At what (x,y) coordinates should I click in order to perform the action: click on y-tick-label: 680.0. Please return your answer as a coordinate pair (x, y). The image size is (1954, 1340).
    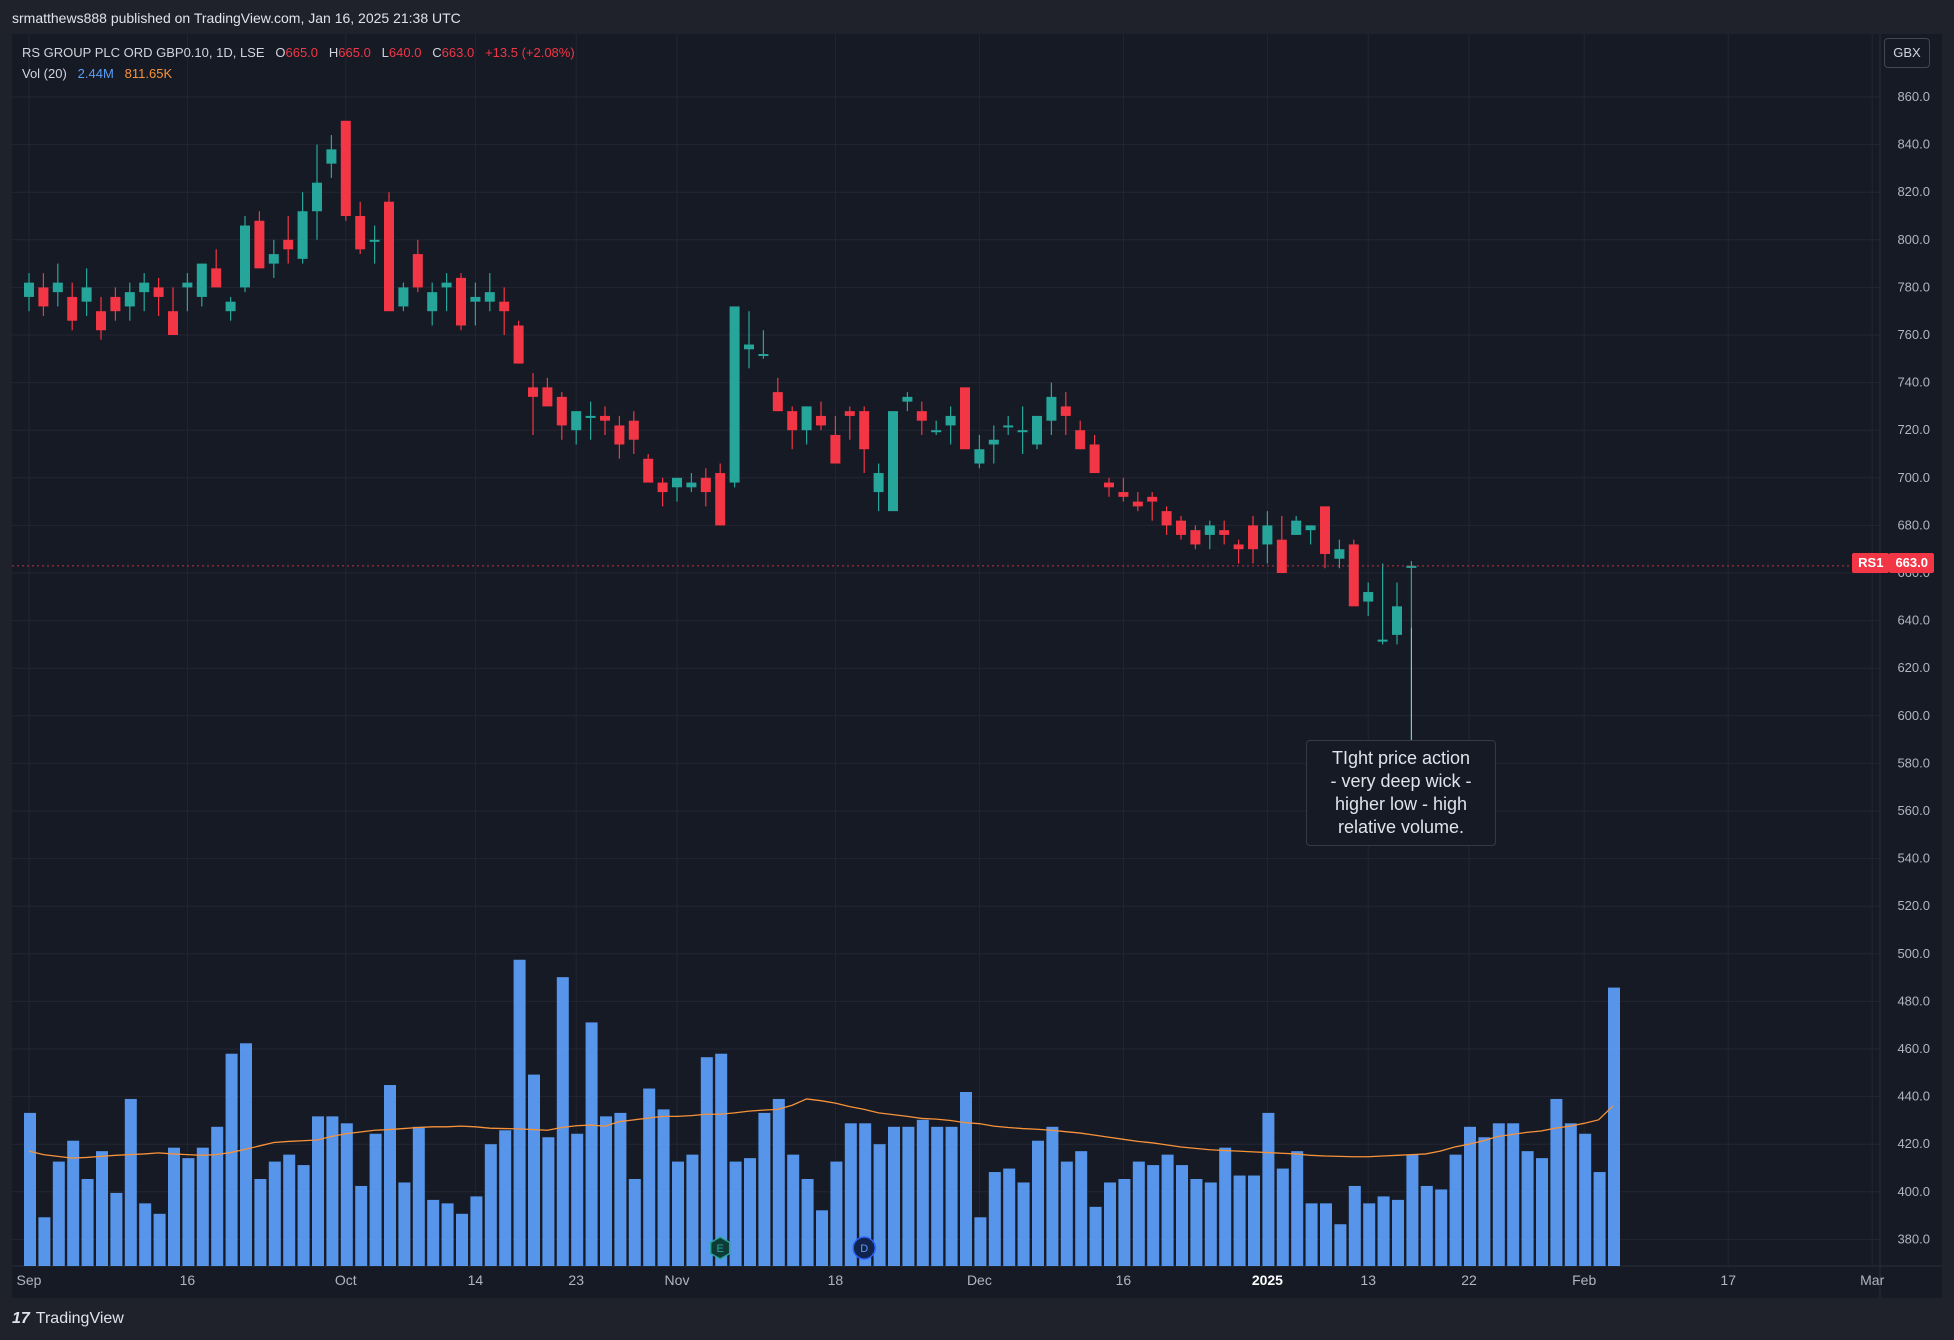
    Looking at the image, I should click on (1913, 524).